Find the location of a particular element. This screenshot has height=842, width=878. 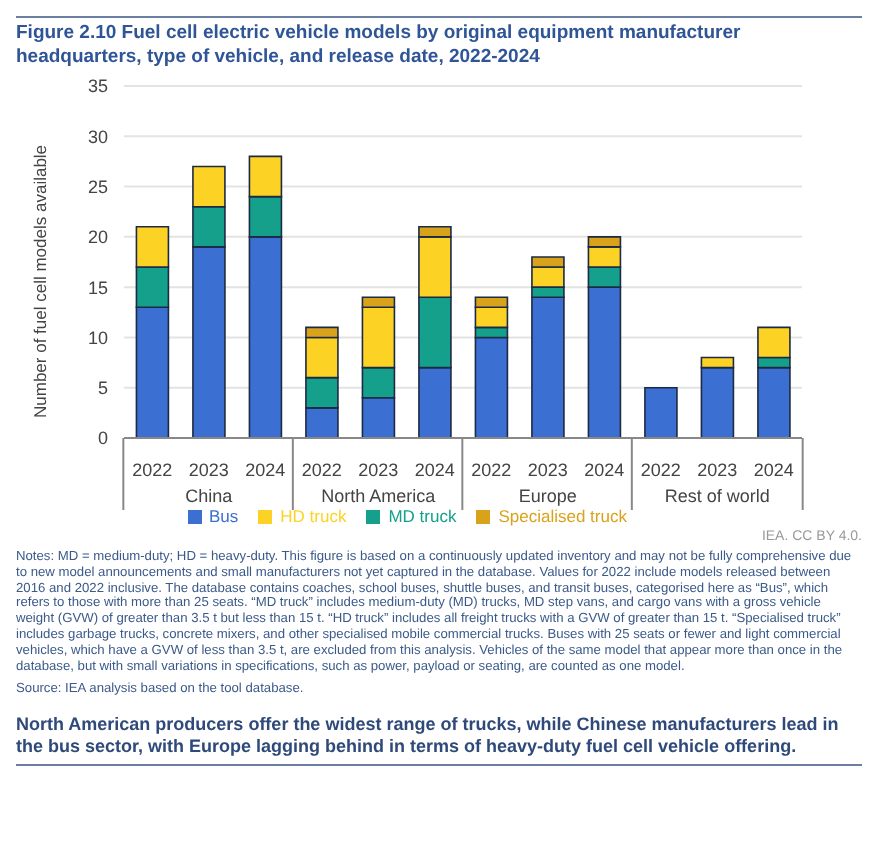

y-tick-label: 10 is located at coordinates (97, 337).